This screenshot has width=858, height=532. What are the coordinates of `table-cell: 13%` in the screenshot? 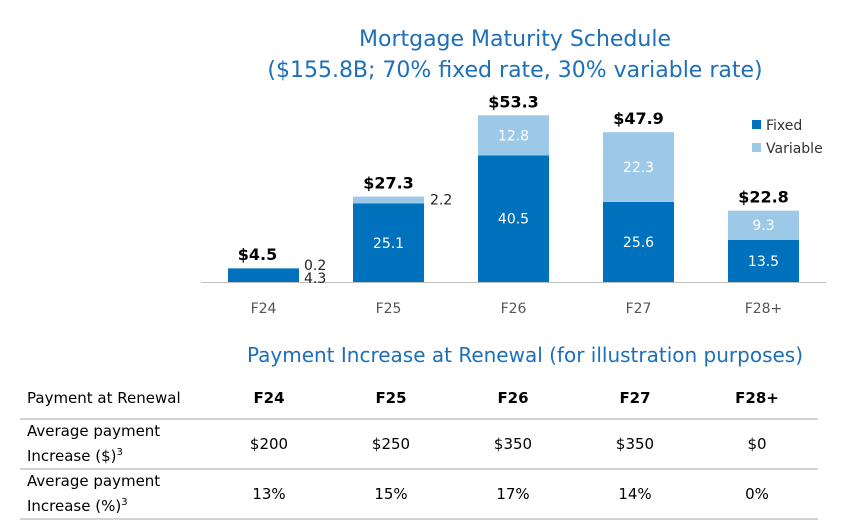 It's located at (269, 494).